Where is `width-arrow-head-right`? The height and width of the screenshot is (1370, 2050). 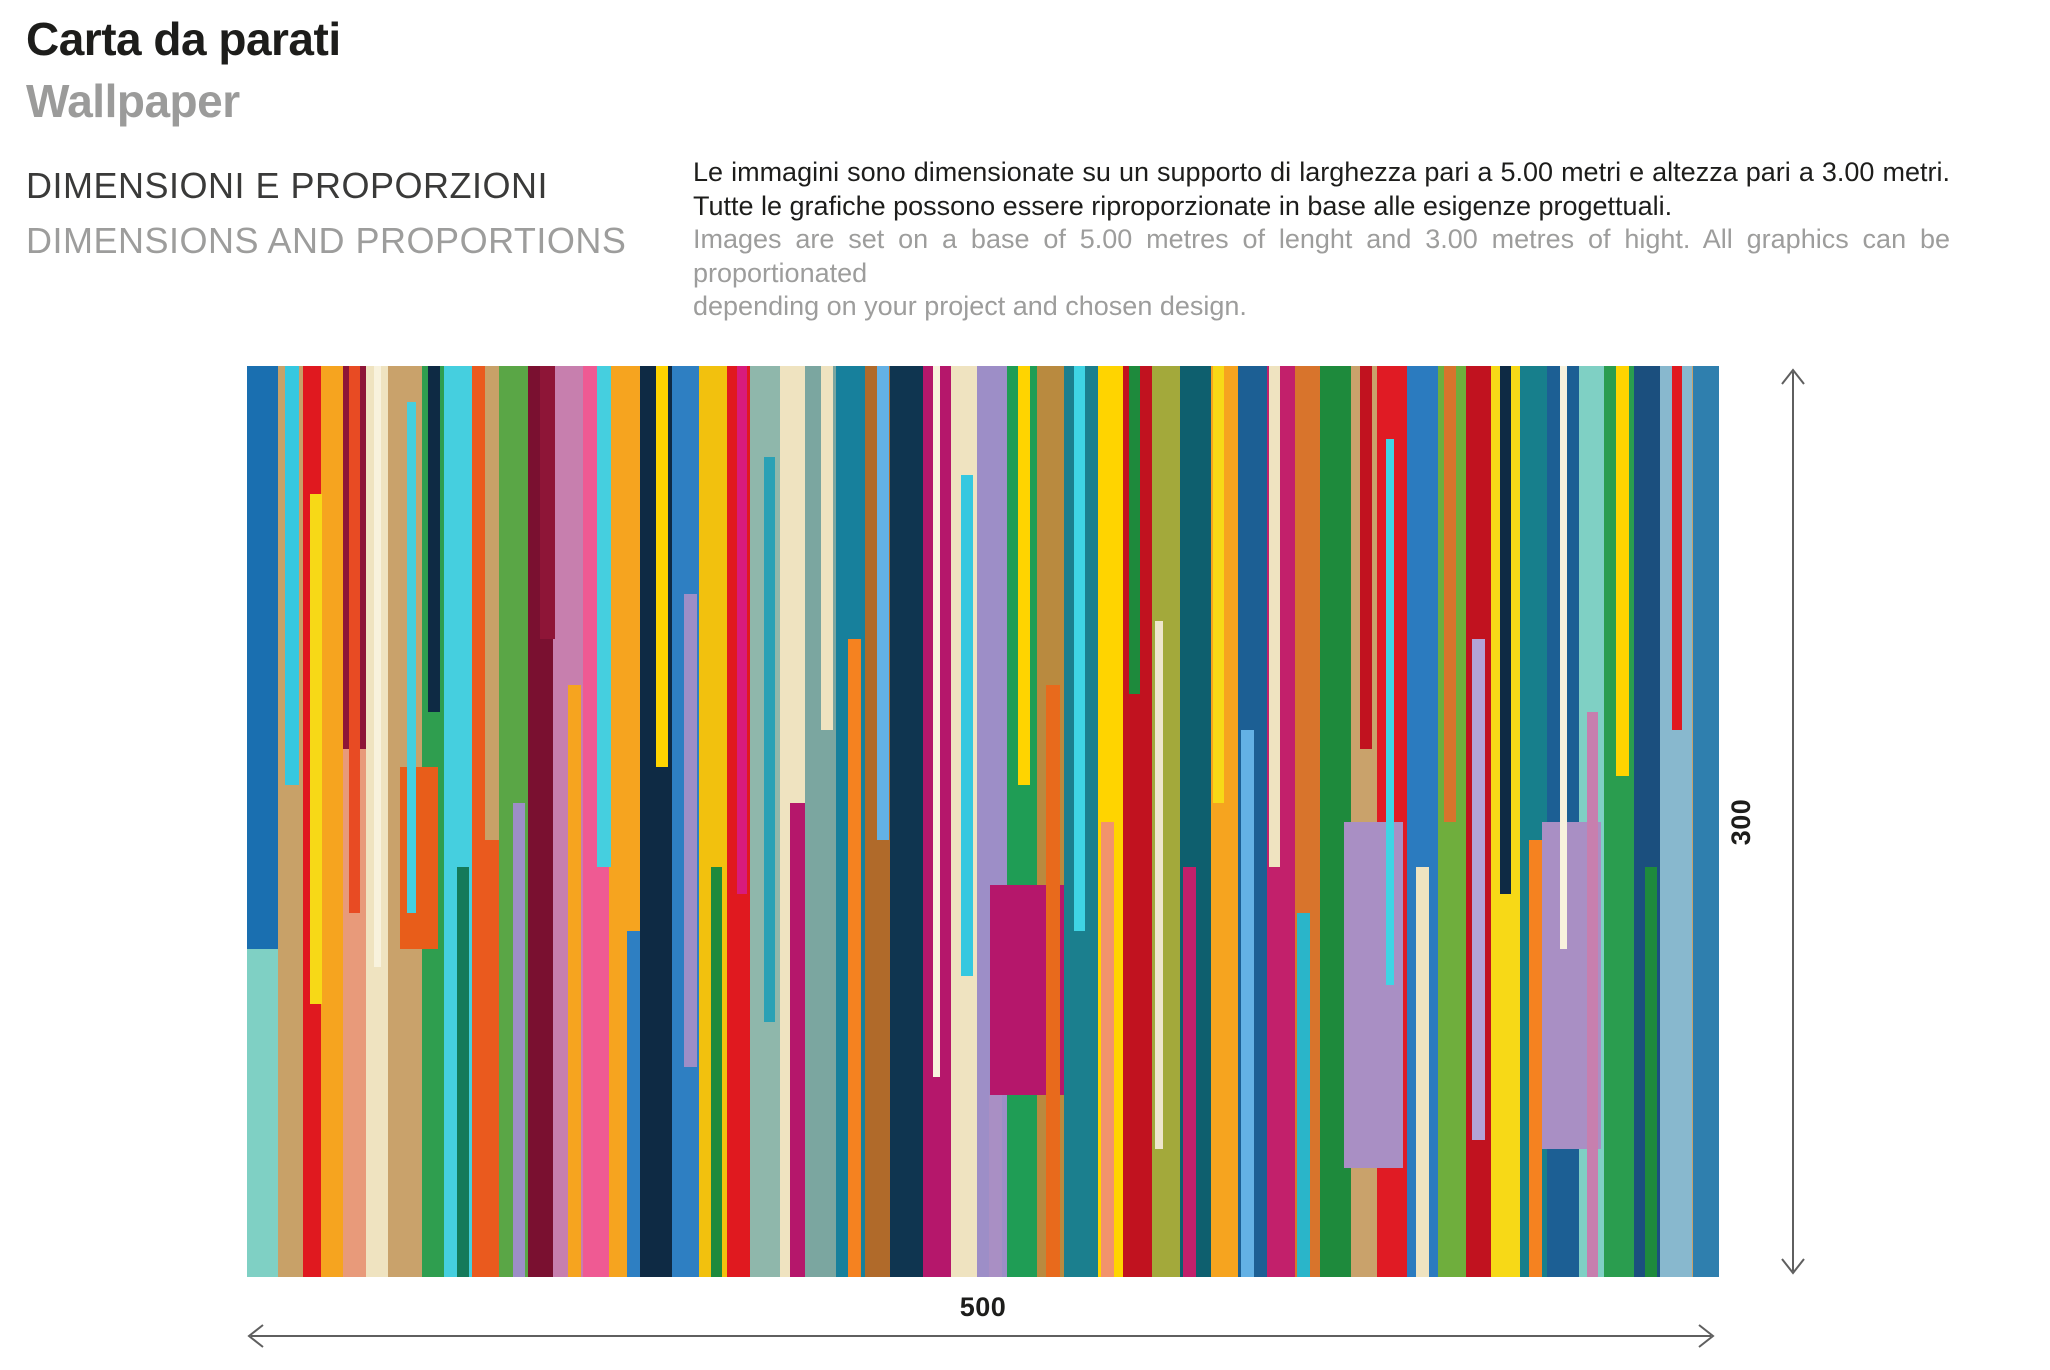 width-arrow-head-right is located at coordinates (1706, 1336).